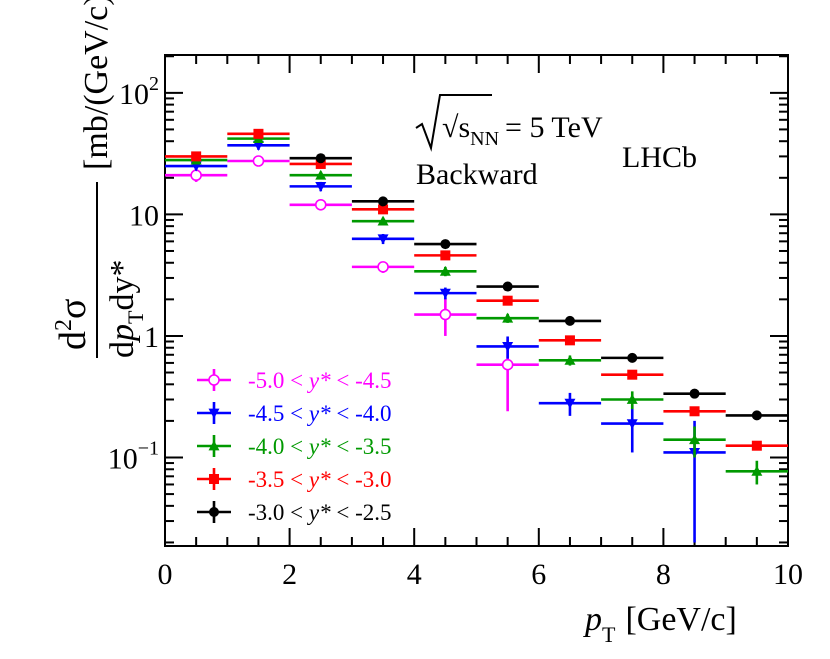  Describe the element at coordinates (361, 413) in the screenshot. I see `legend-post: < -4.0` at that location.